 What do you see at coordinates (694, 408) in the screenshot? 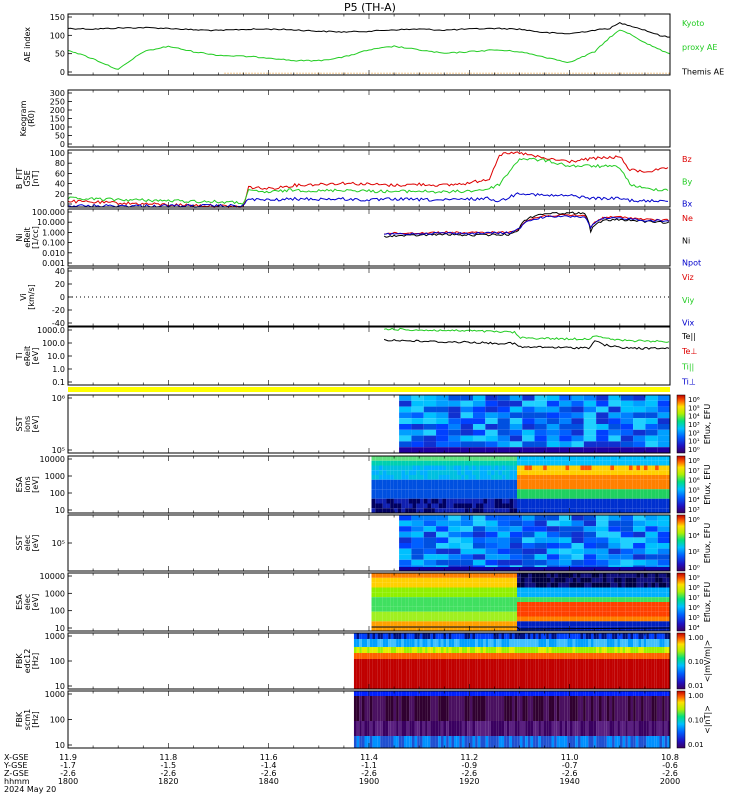
I see `sst_i-cbar-tick: 10⁵` at bounding box center [694, 408].